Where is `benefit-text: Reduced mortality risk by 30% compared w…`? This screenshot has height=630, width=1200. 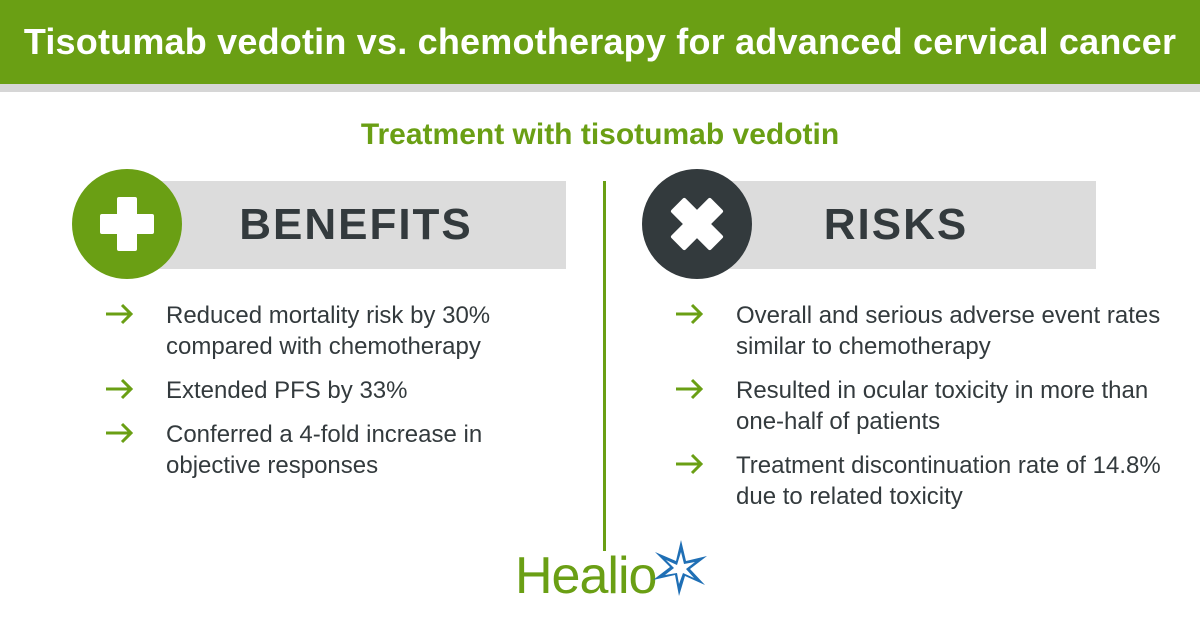 benefit-text: Reduced mortality risk by 30% compared w… is located at coordinates (328, 331).